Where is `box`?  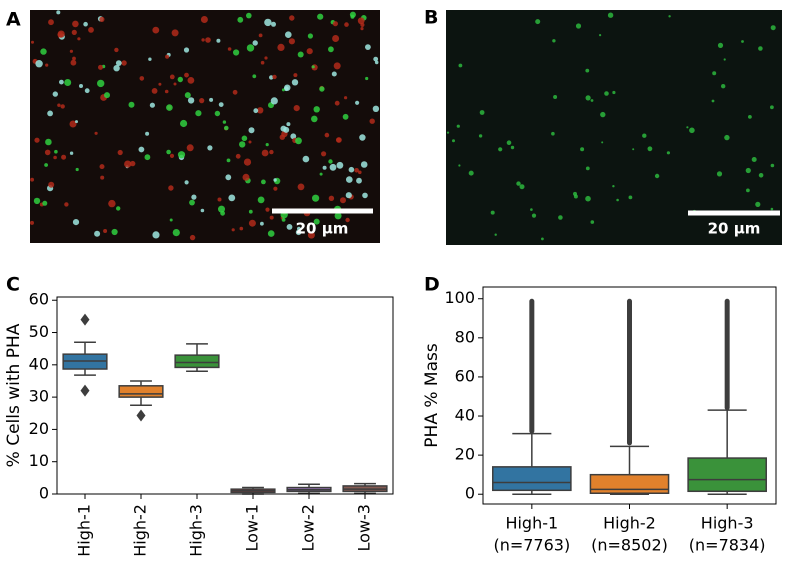
box is located at coordinates (532, 479).